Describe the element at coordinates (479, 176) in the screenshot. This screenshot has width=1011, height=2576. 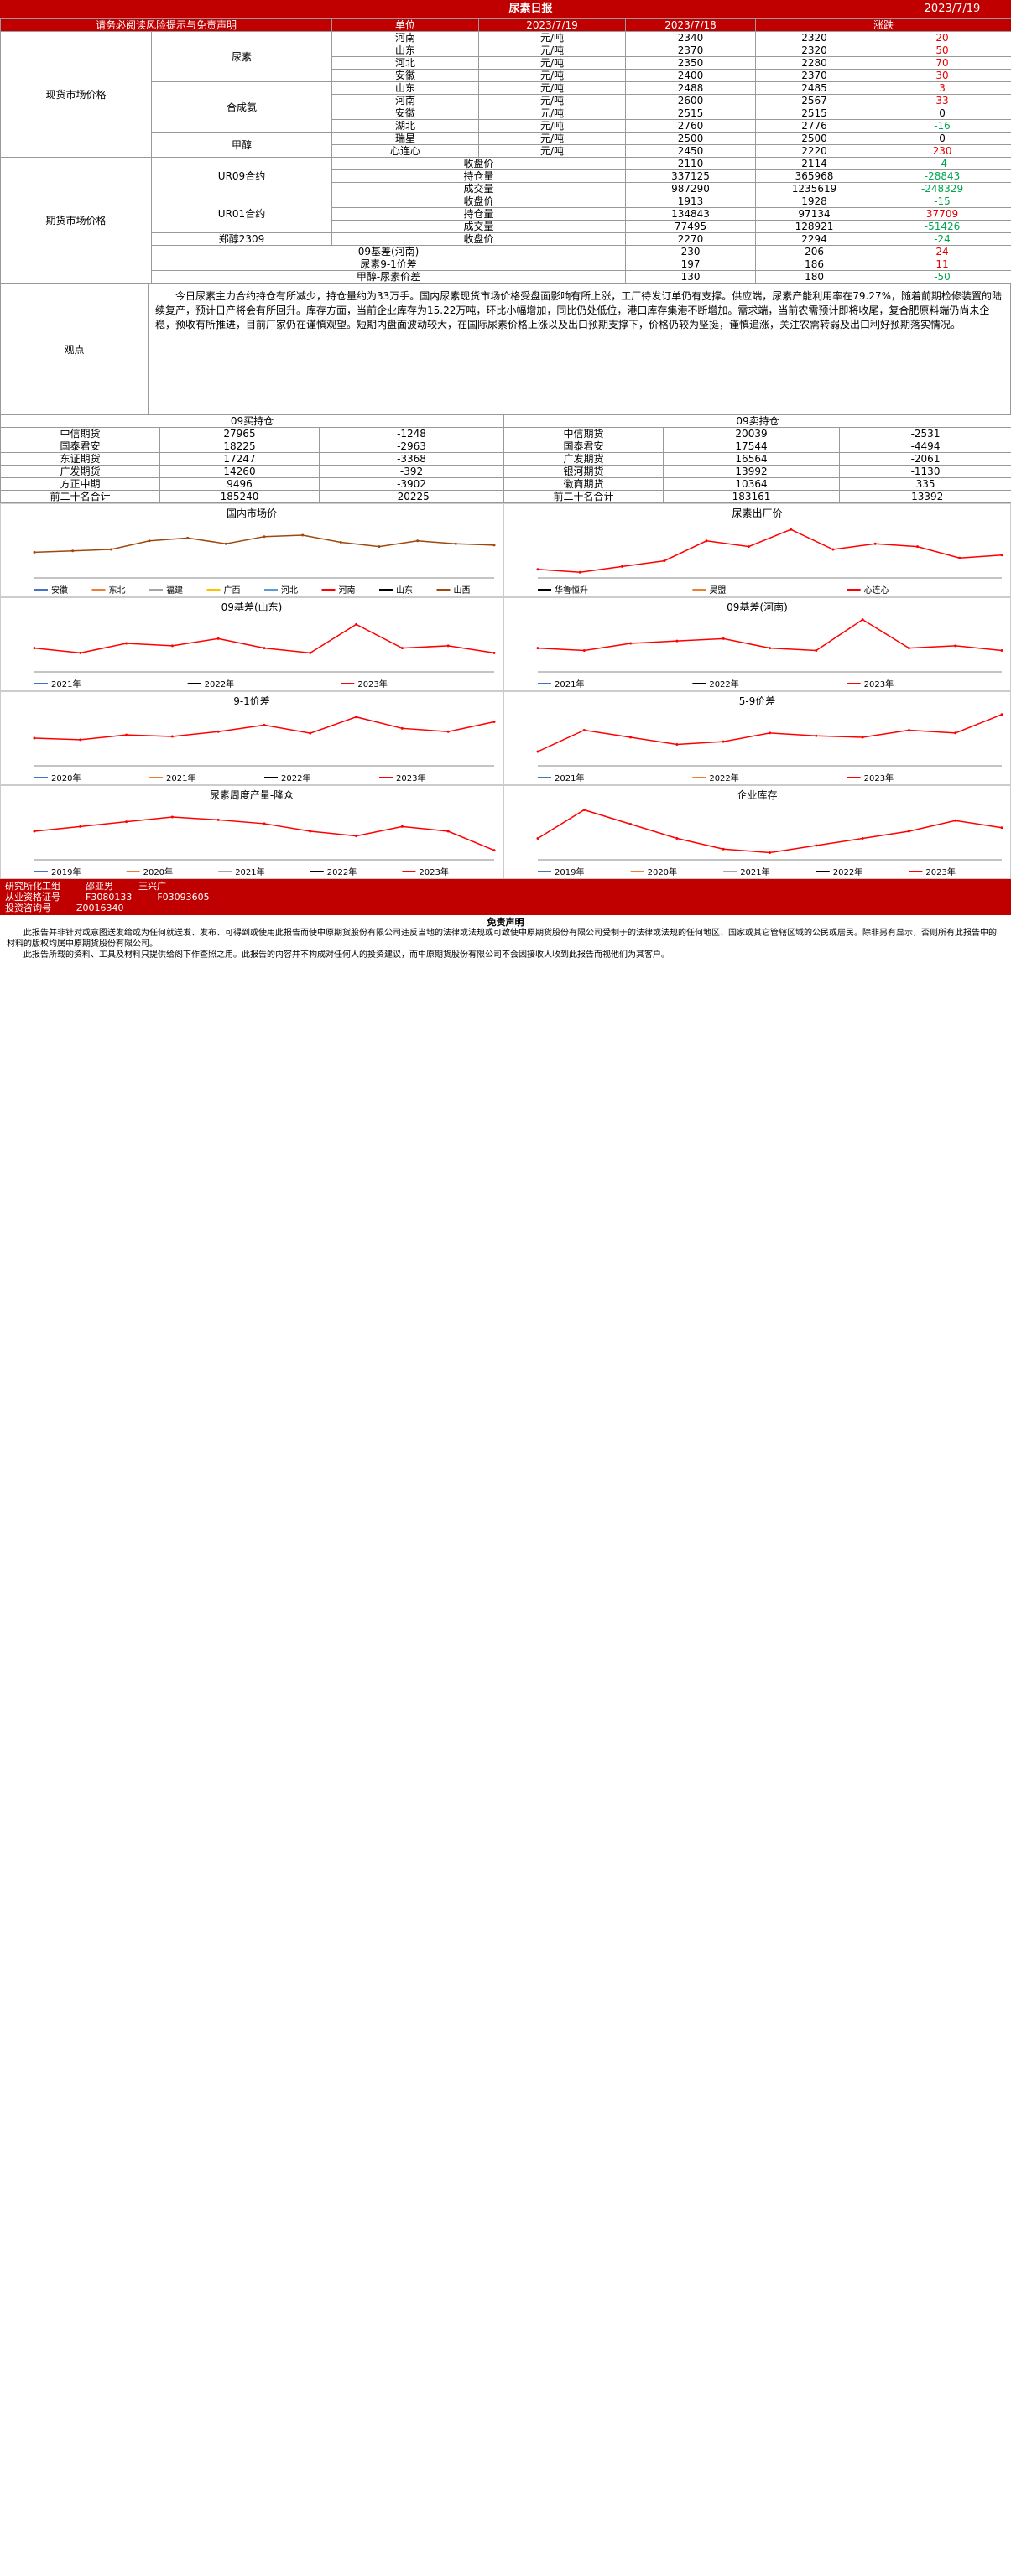
I see `table-cell: 持仓量` at that location.